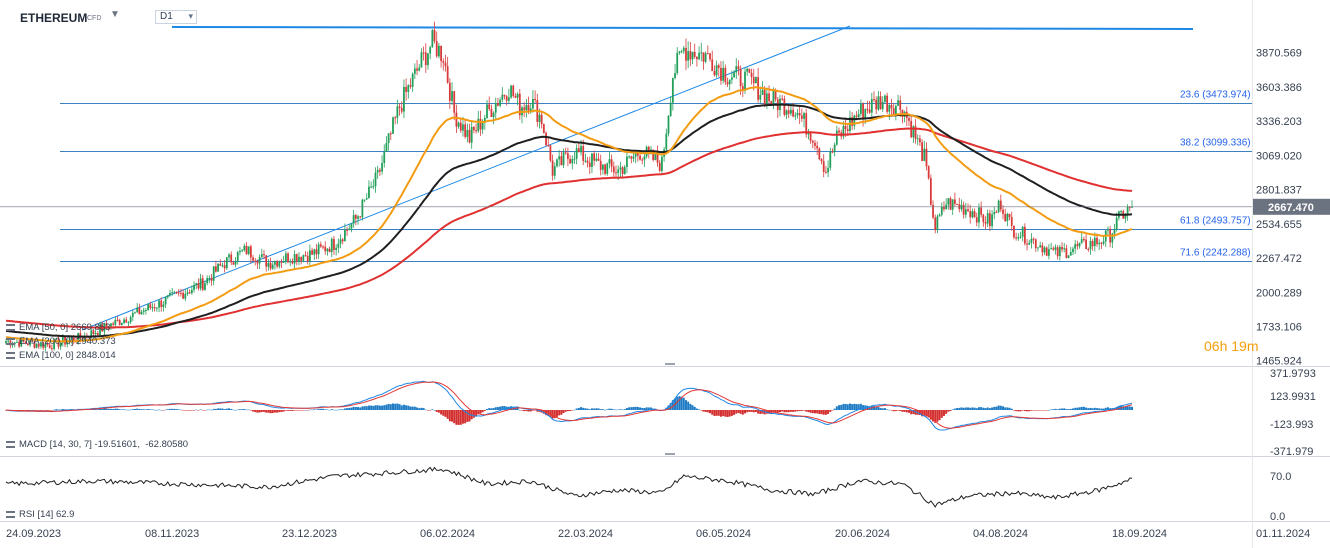 The image size is (1330, 548). I want to click on ema100-legend: EMA [100, 0] 2848.014, so click(61, 355).